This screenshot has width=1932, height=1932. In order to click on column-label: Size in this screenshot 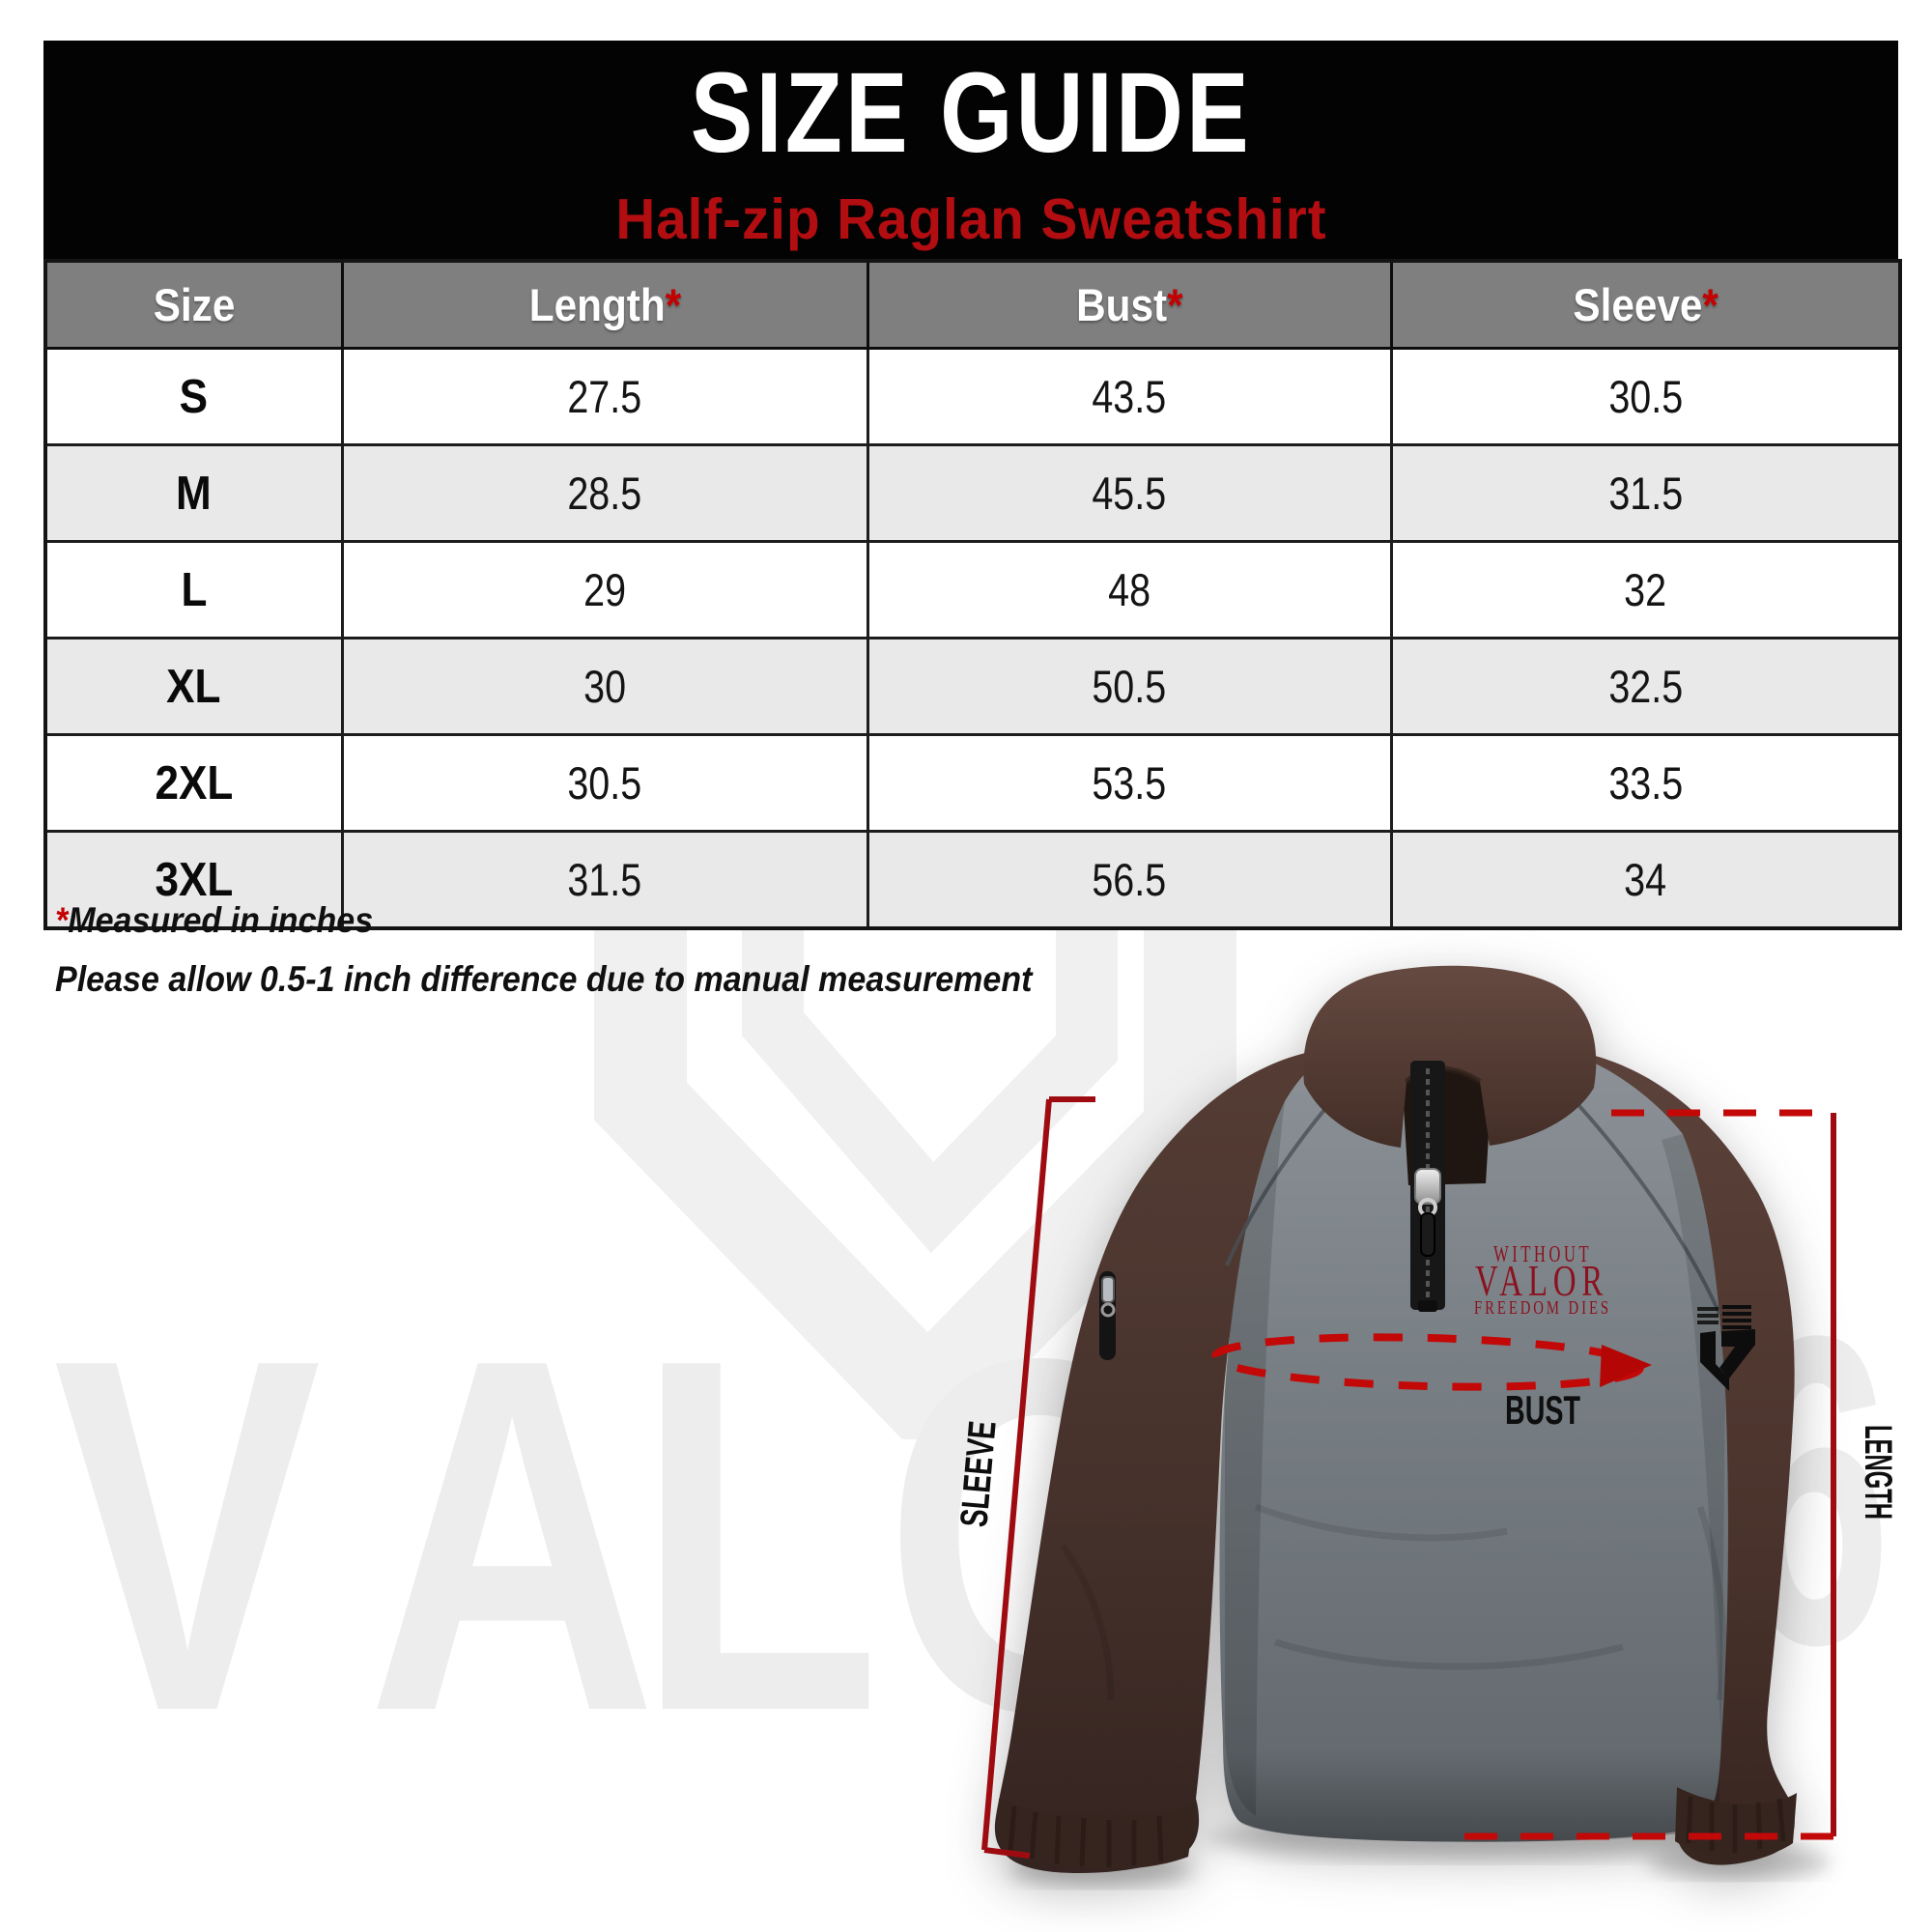, I will do `click(194, 304)`.